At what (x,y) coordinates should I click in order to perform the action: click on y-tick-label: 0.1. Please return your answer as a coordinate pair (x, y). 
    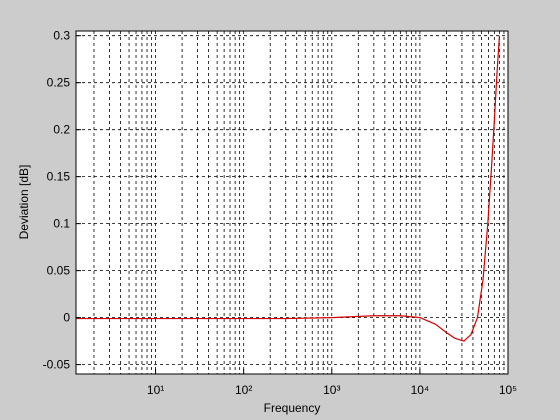
    Looking at the image, I should click on (61, 224).